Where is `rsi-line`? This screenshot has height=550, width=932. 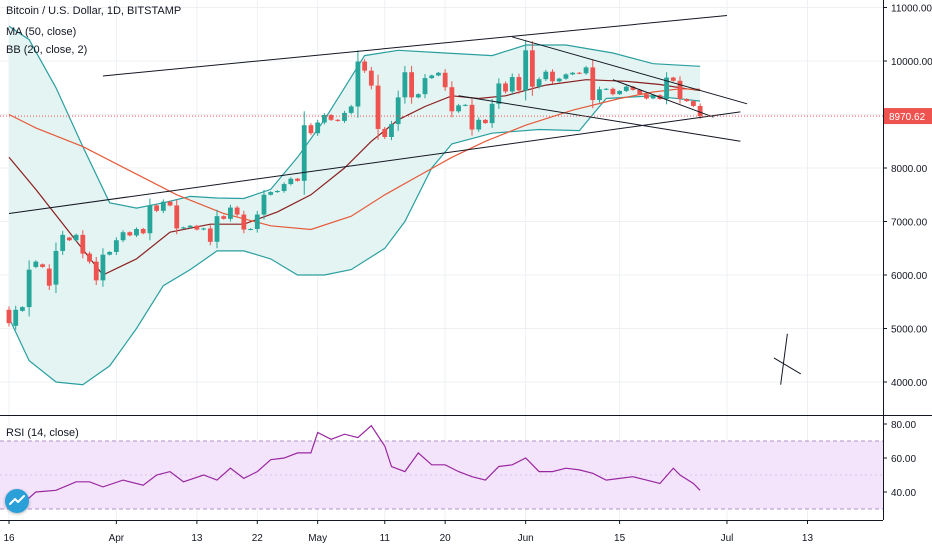 rsi-line is located at coordinates (354, 464).